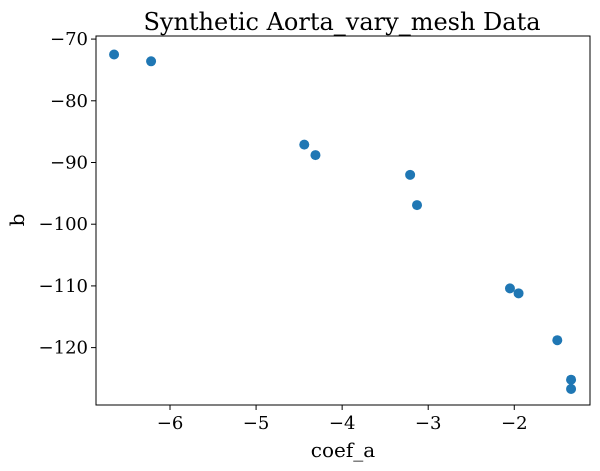 The image size is (600, 471). Describe the element at coordinates (17, 220) in the screenshot. I see `y-axis-label: b` at that location.